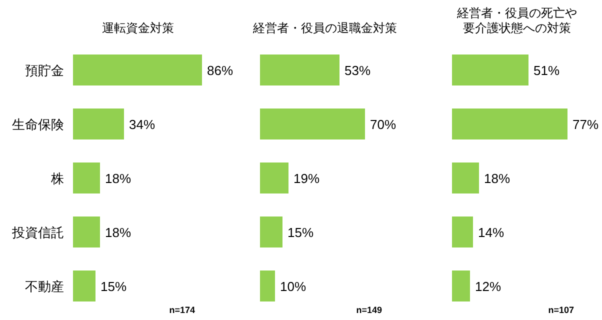  Describe the element at coordinates (585, 124) in the screenshot. I see `data-label: 77%` at that location.